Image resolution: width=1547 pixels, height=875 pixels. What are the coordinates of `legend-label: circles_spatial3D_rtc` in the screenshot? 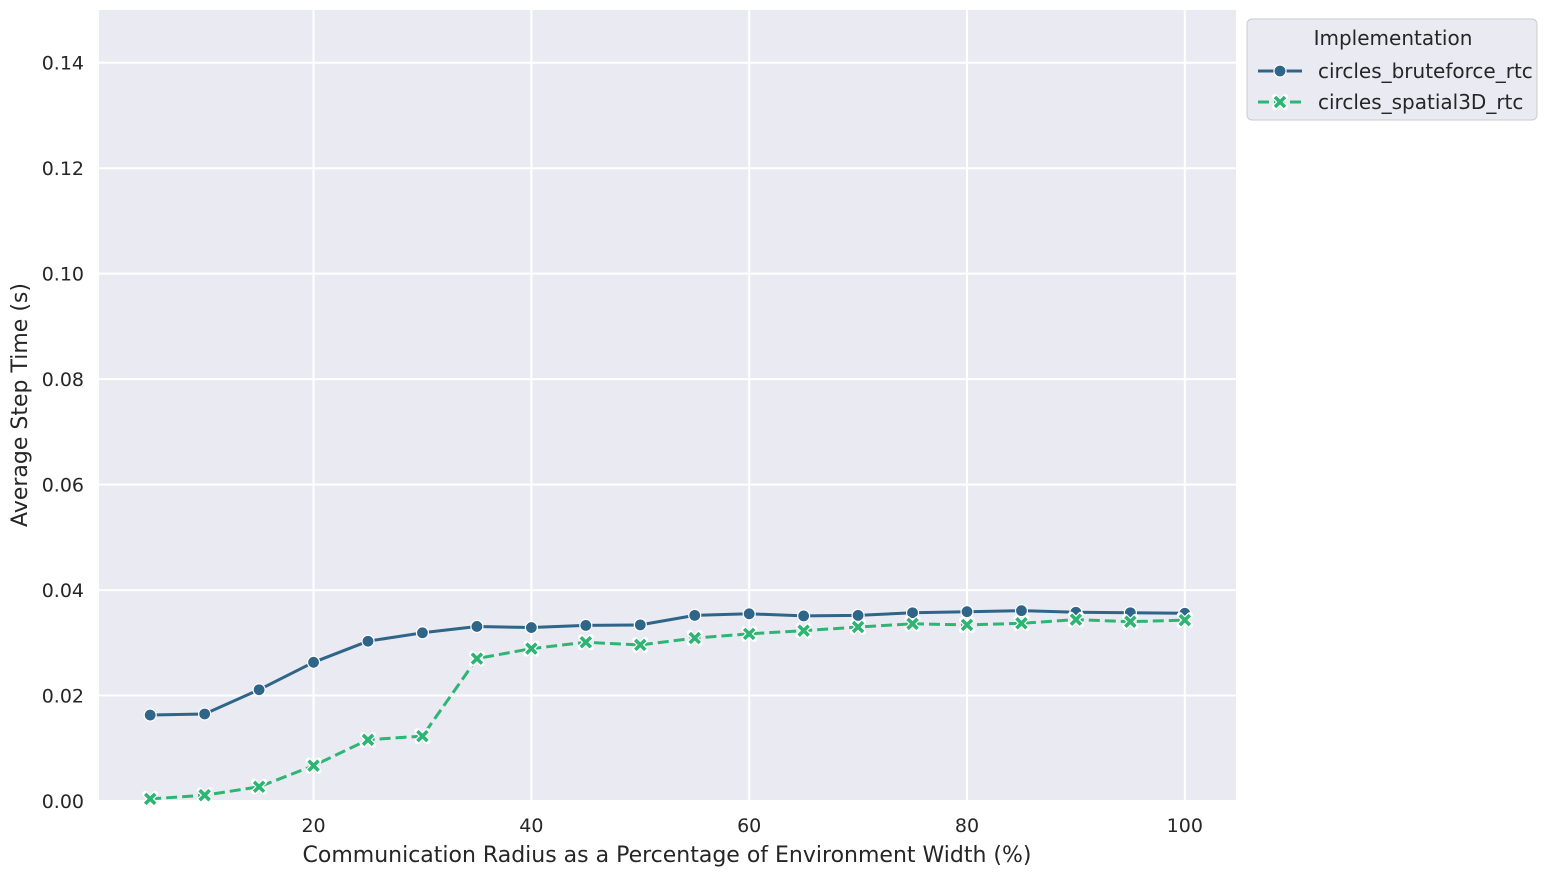 It's located at (1420, 102).